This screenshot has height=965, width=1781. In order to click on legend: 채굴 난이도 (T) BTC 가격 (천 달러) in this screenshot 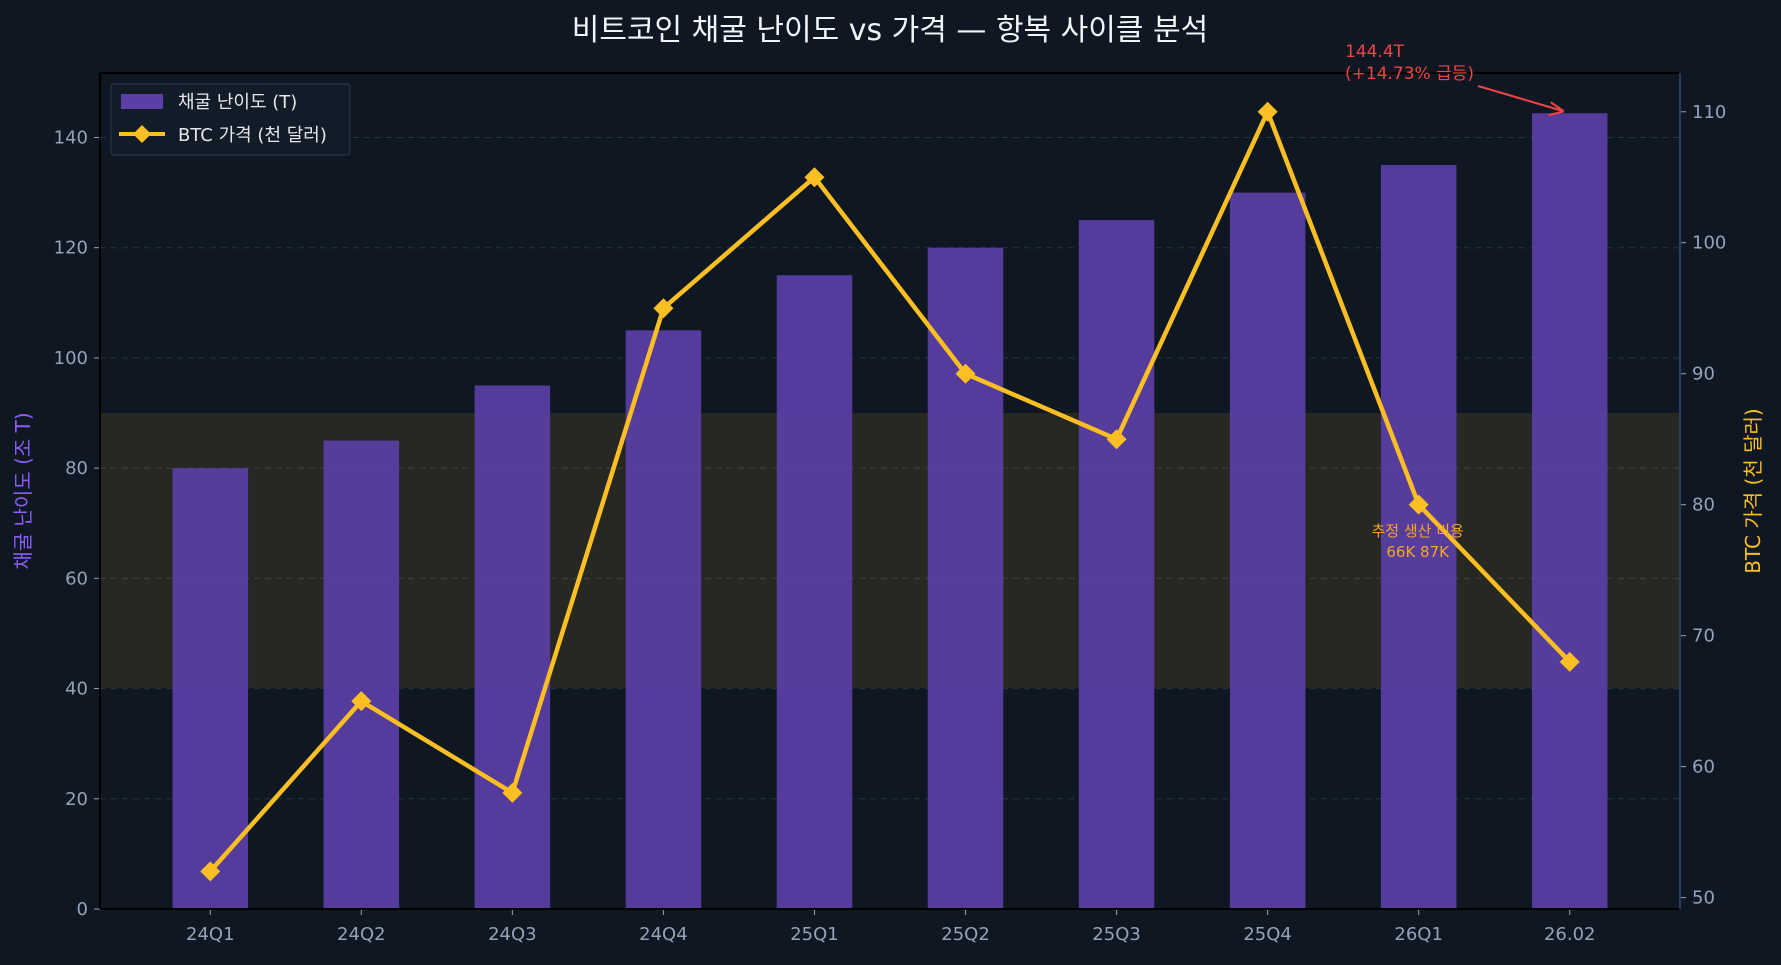, I will do `click(230, 119)`.